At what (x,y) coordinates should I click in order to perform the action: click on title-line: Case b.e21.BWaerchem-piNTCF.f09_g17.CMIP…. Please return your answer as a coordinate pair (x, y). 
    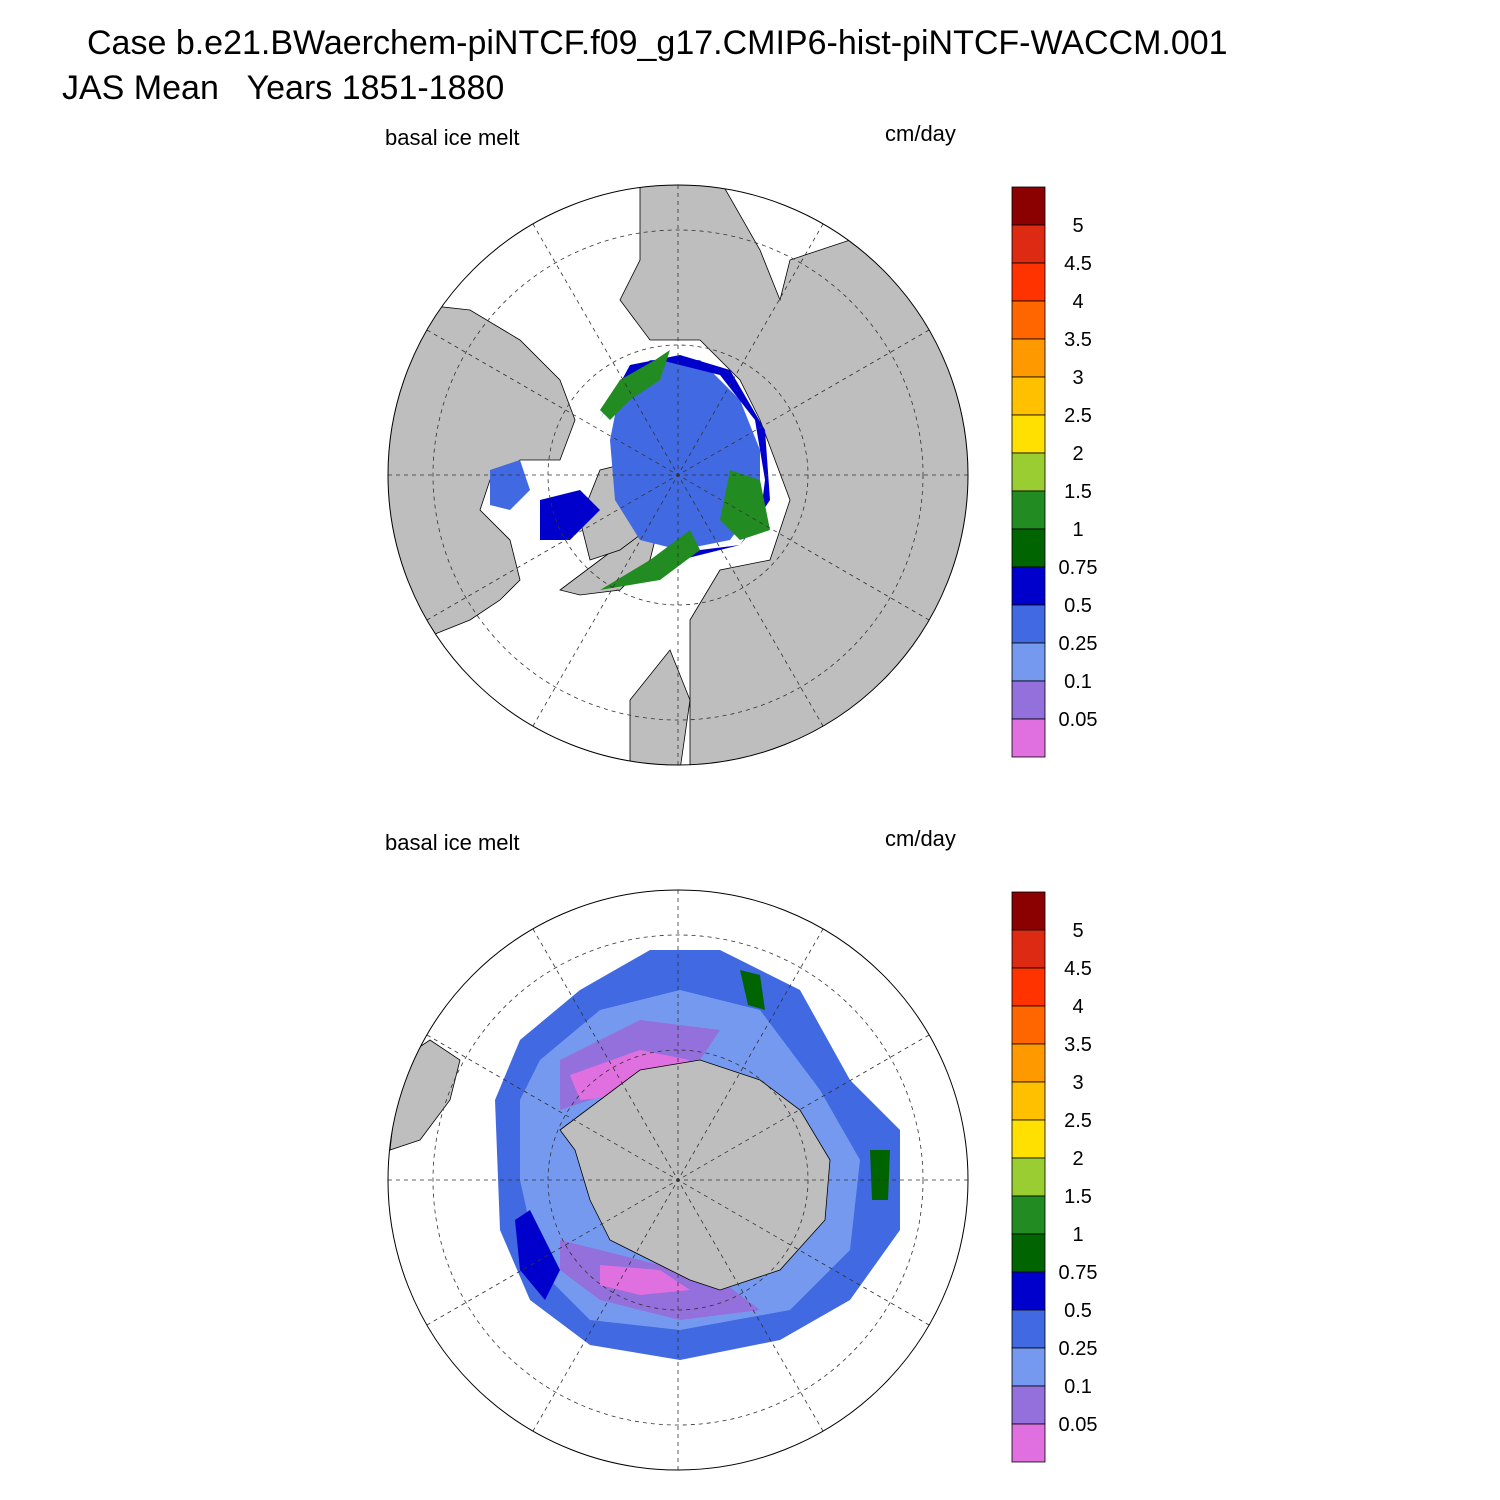
    Looking at the image, I should click on (657, 43).